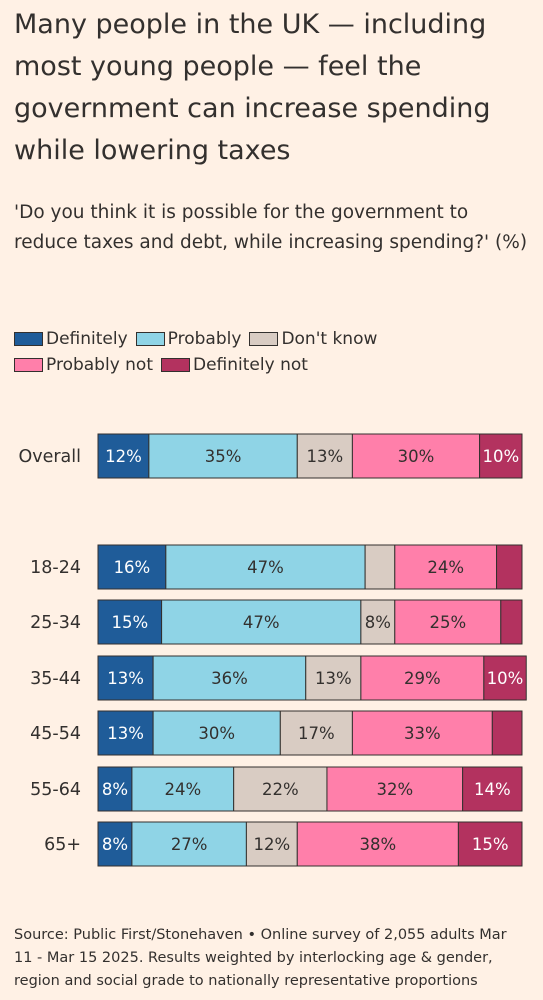 The width and height of the screenshot is (543, 1000). I want to click on data-label: 27%, so click(189, 844).